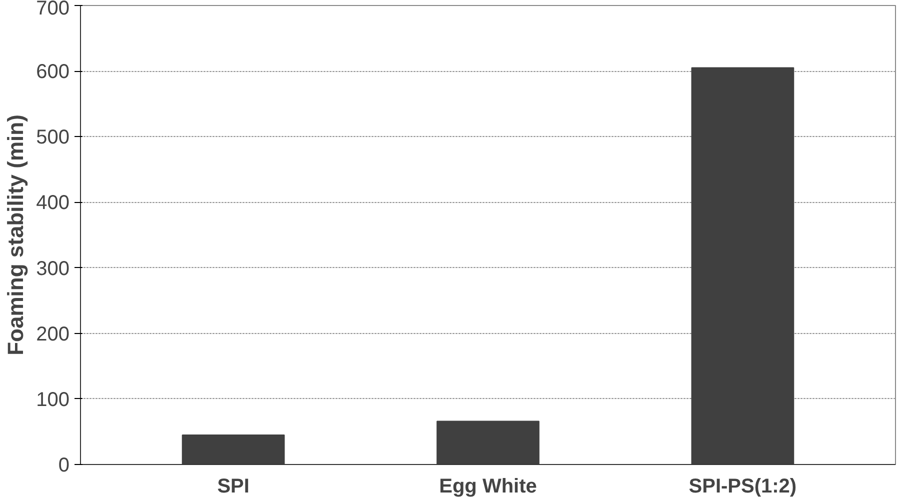  What do you see at coordinates (742, 487) in the screenshot?
I see `x-tick-label: SPI-PS(1:2)` at bounding box center [742, 487].